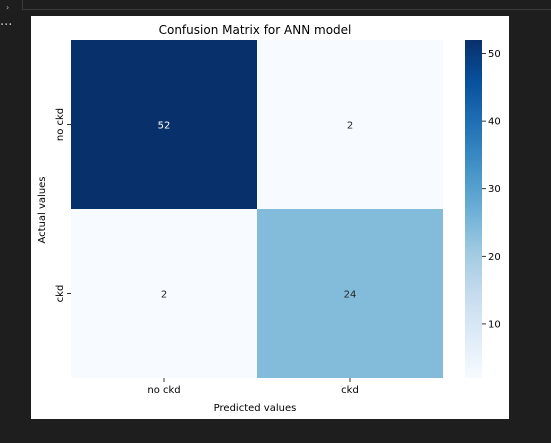  Describe the element at coordinates (350, 390) in the screenshot. I see `x-tick-label: ckd` at that location.